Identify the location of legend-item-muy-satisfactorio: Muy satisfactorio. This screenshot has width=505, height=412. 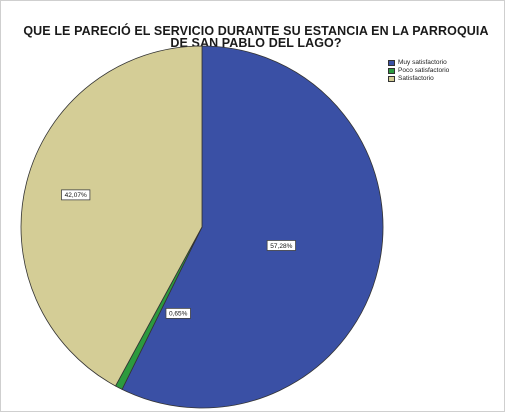
(418, 63).